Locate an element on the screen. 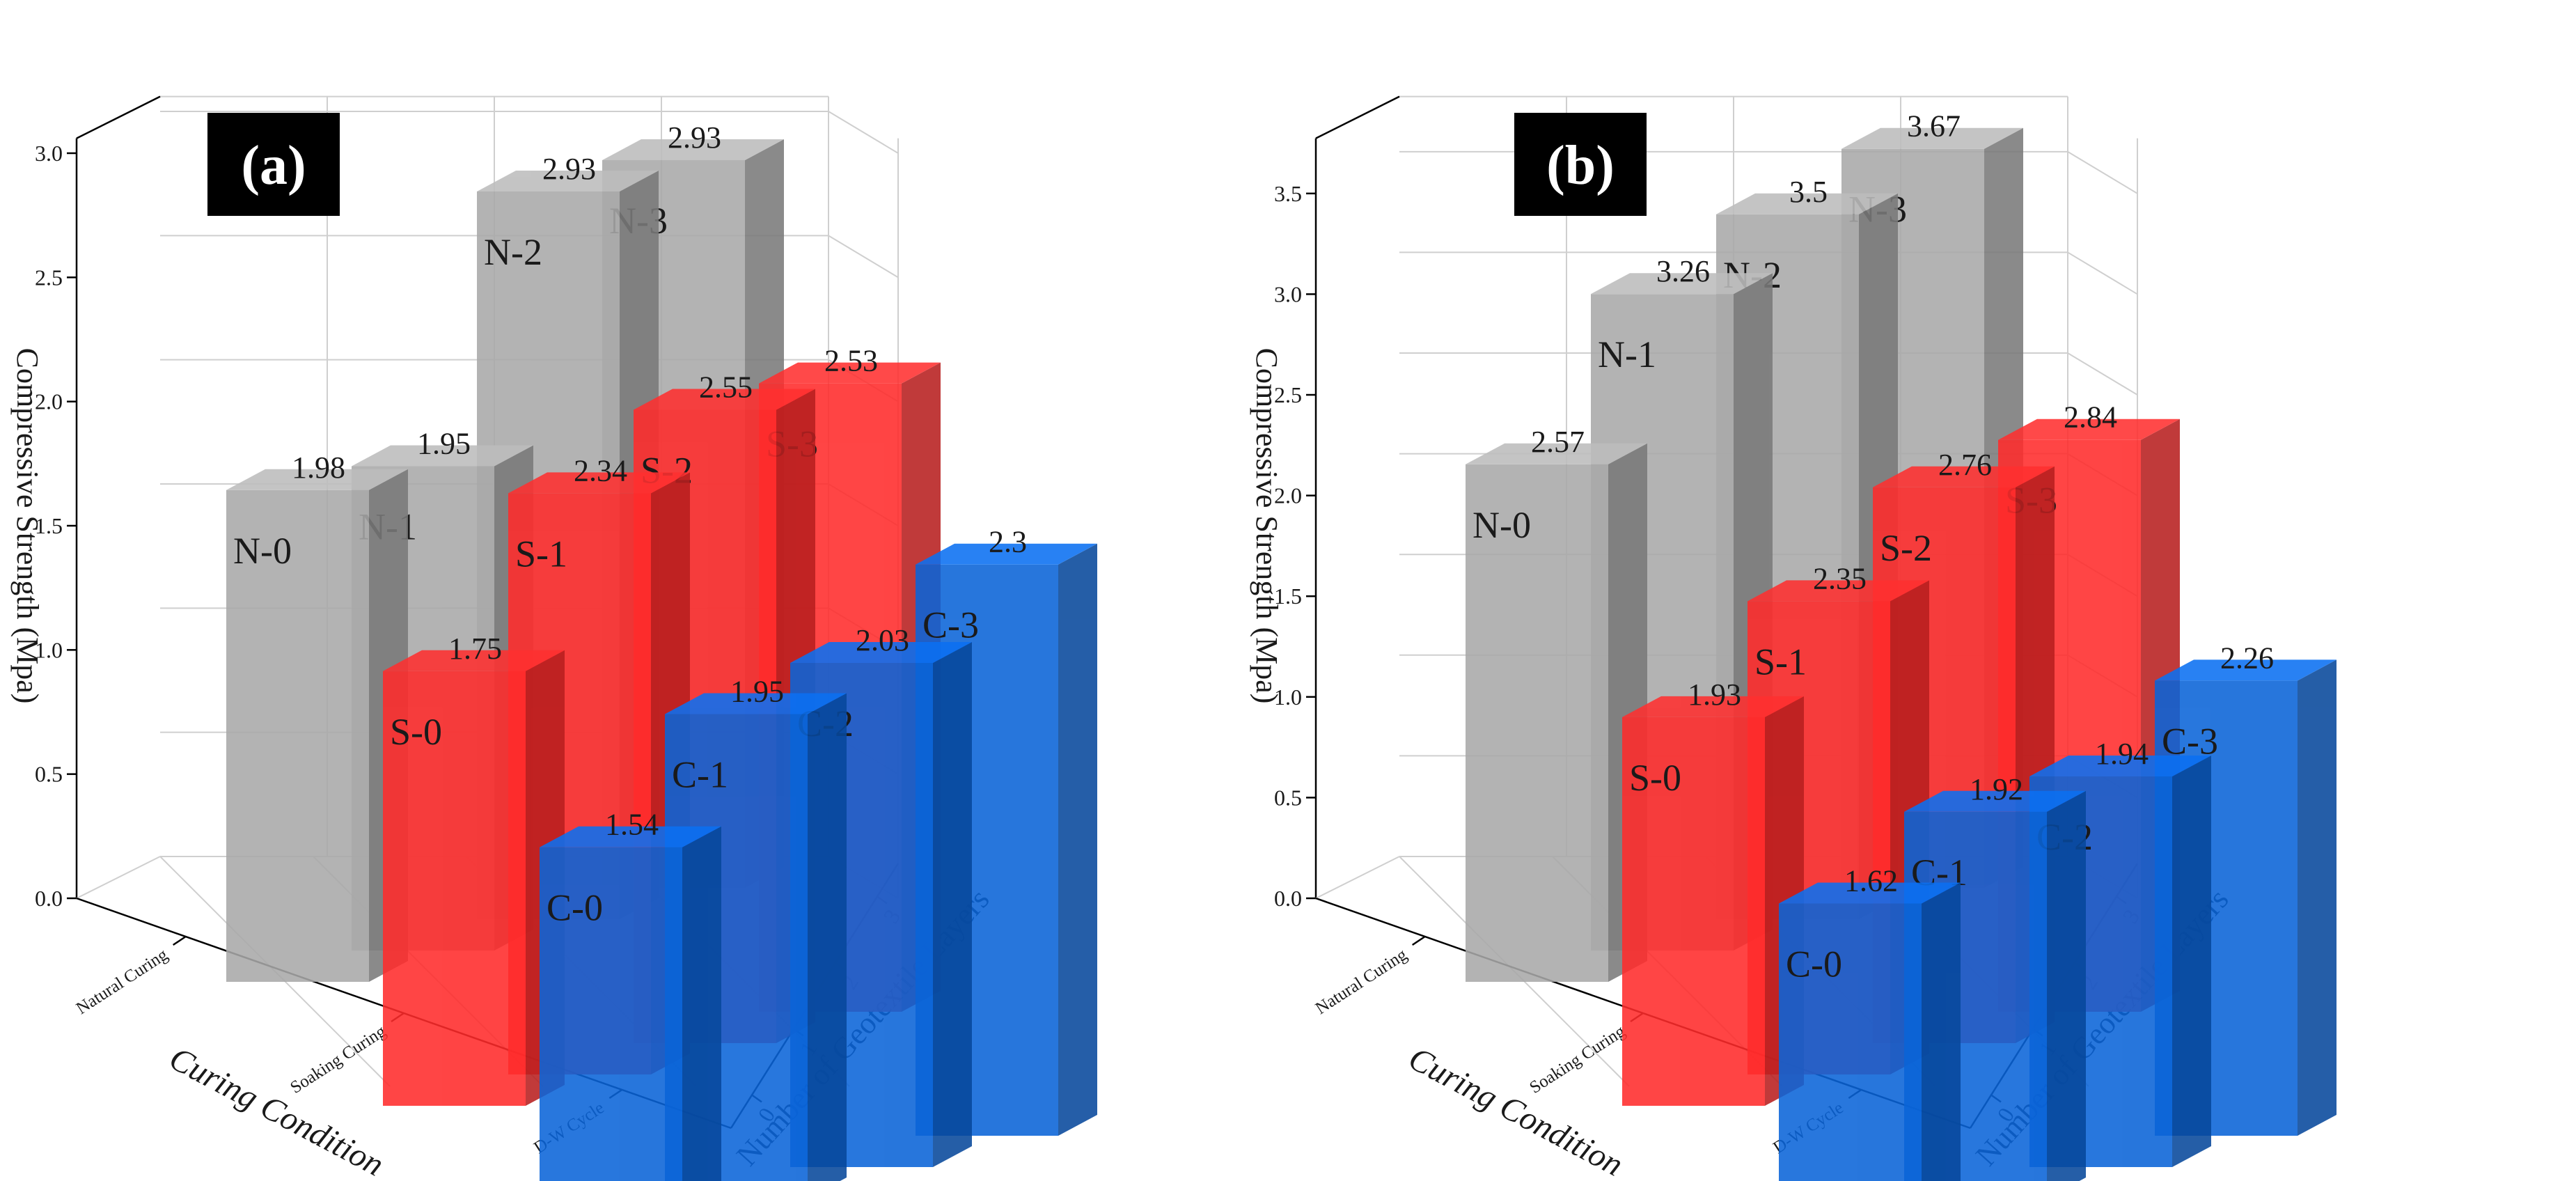 The height and width of the screenshot is (1181, 2576). bar-label: N-1 is located at coordinates (1627, 354).